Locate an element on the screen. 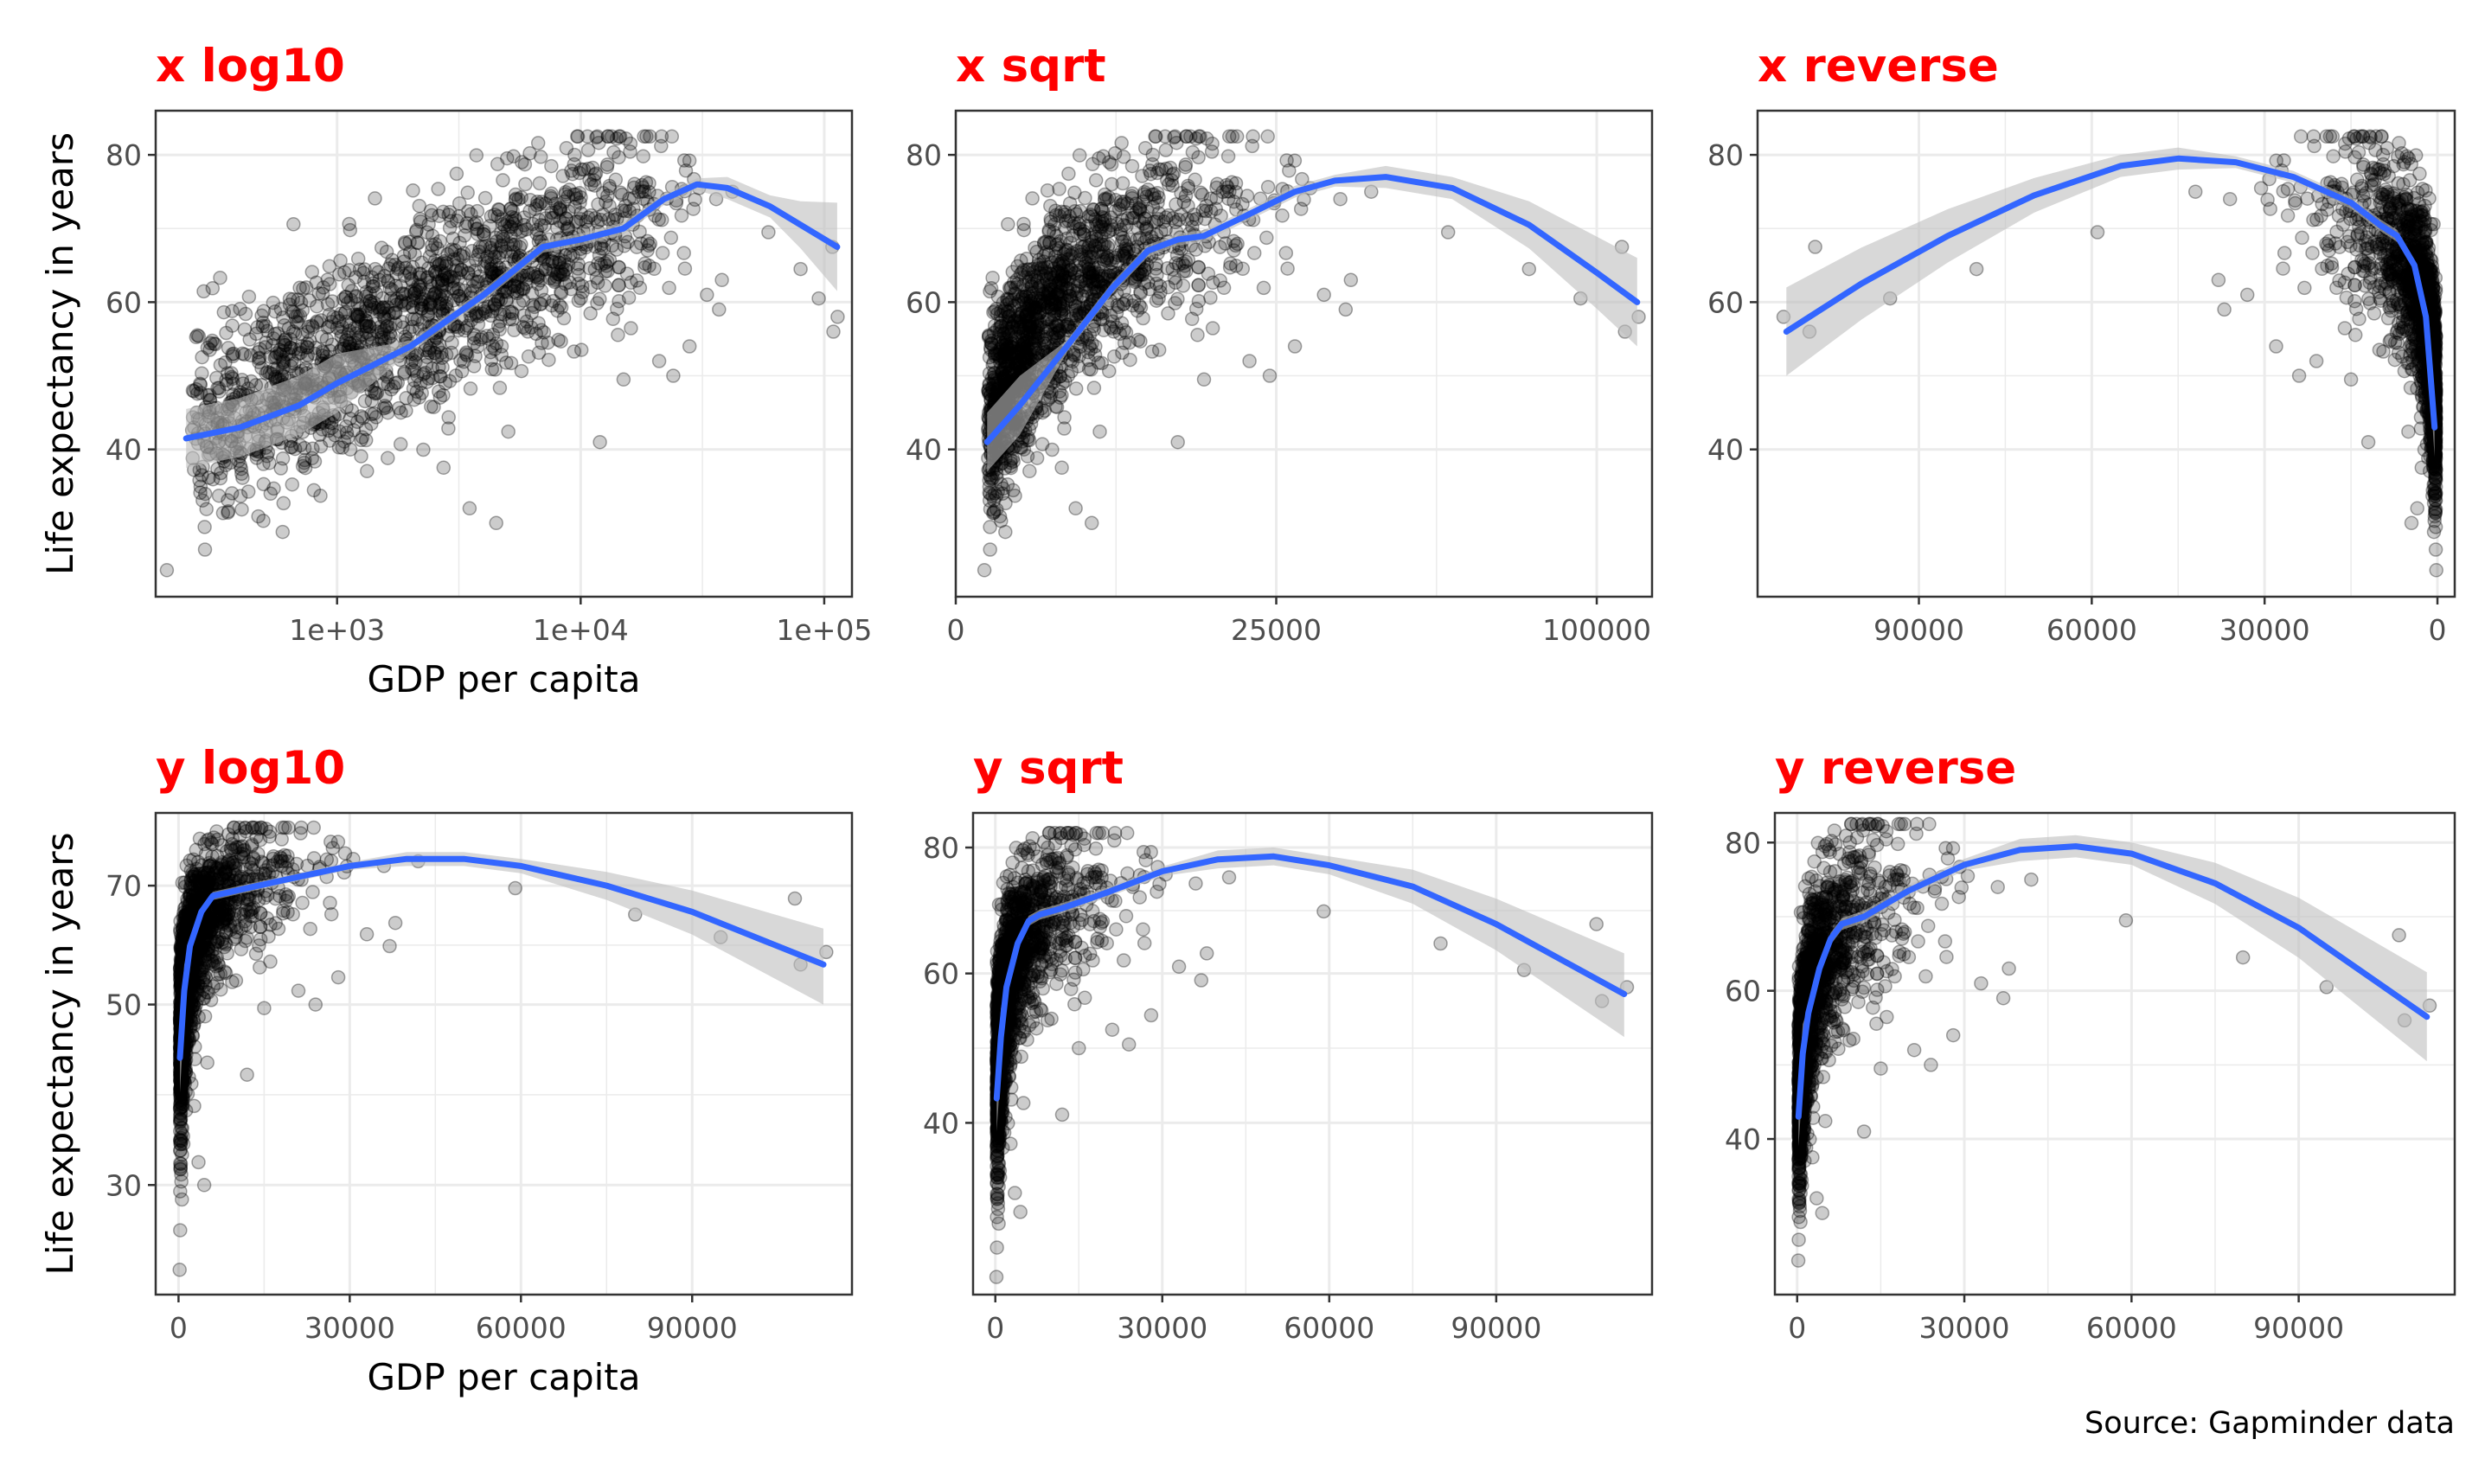  x-tick-label: 0 is located at coordinates (2438, 630).